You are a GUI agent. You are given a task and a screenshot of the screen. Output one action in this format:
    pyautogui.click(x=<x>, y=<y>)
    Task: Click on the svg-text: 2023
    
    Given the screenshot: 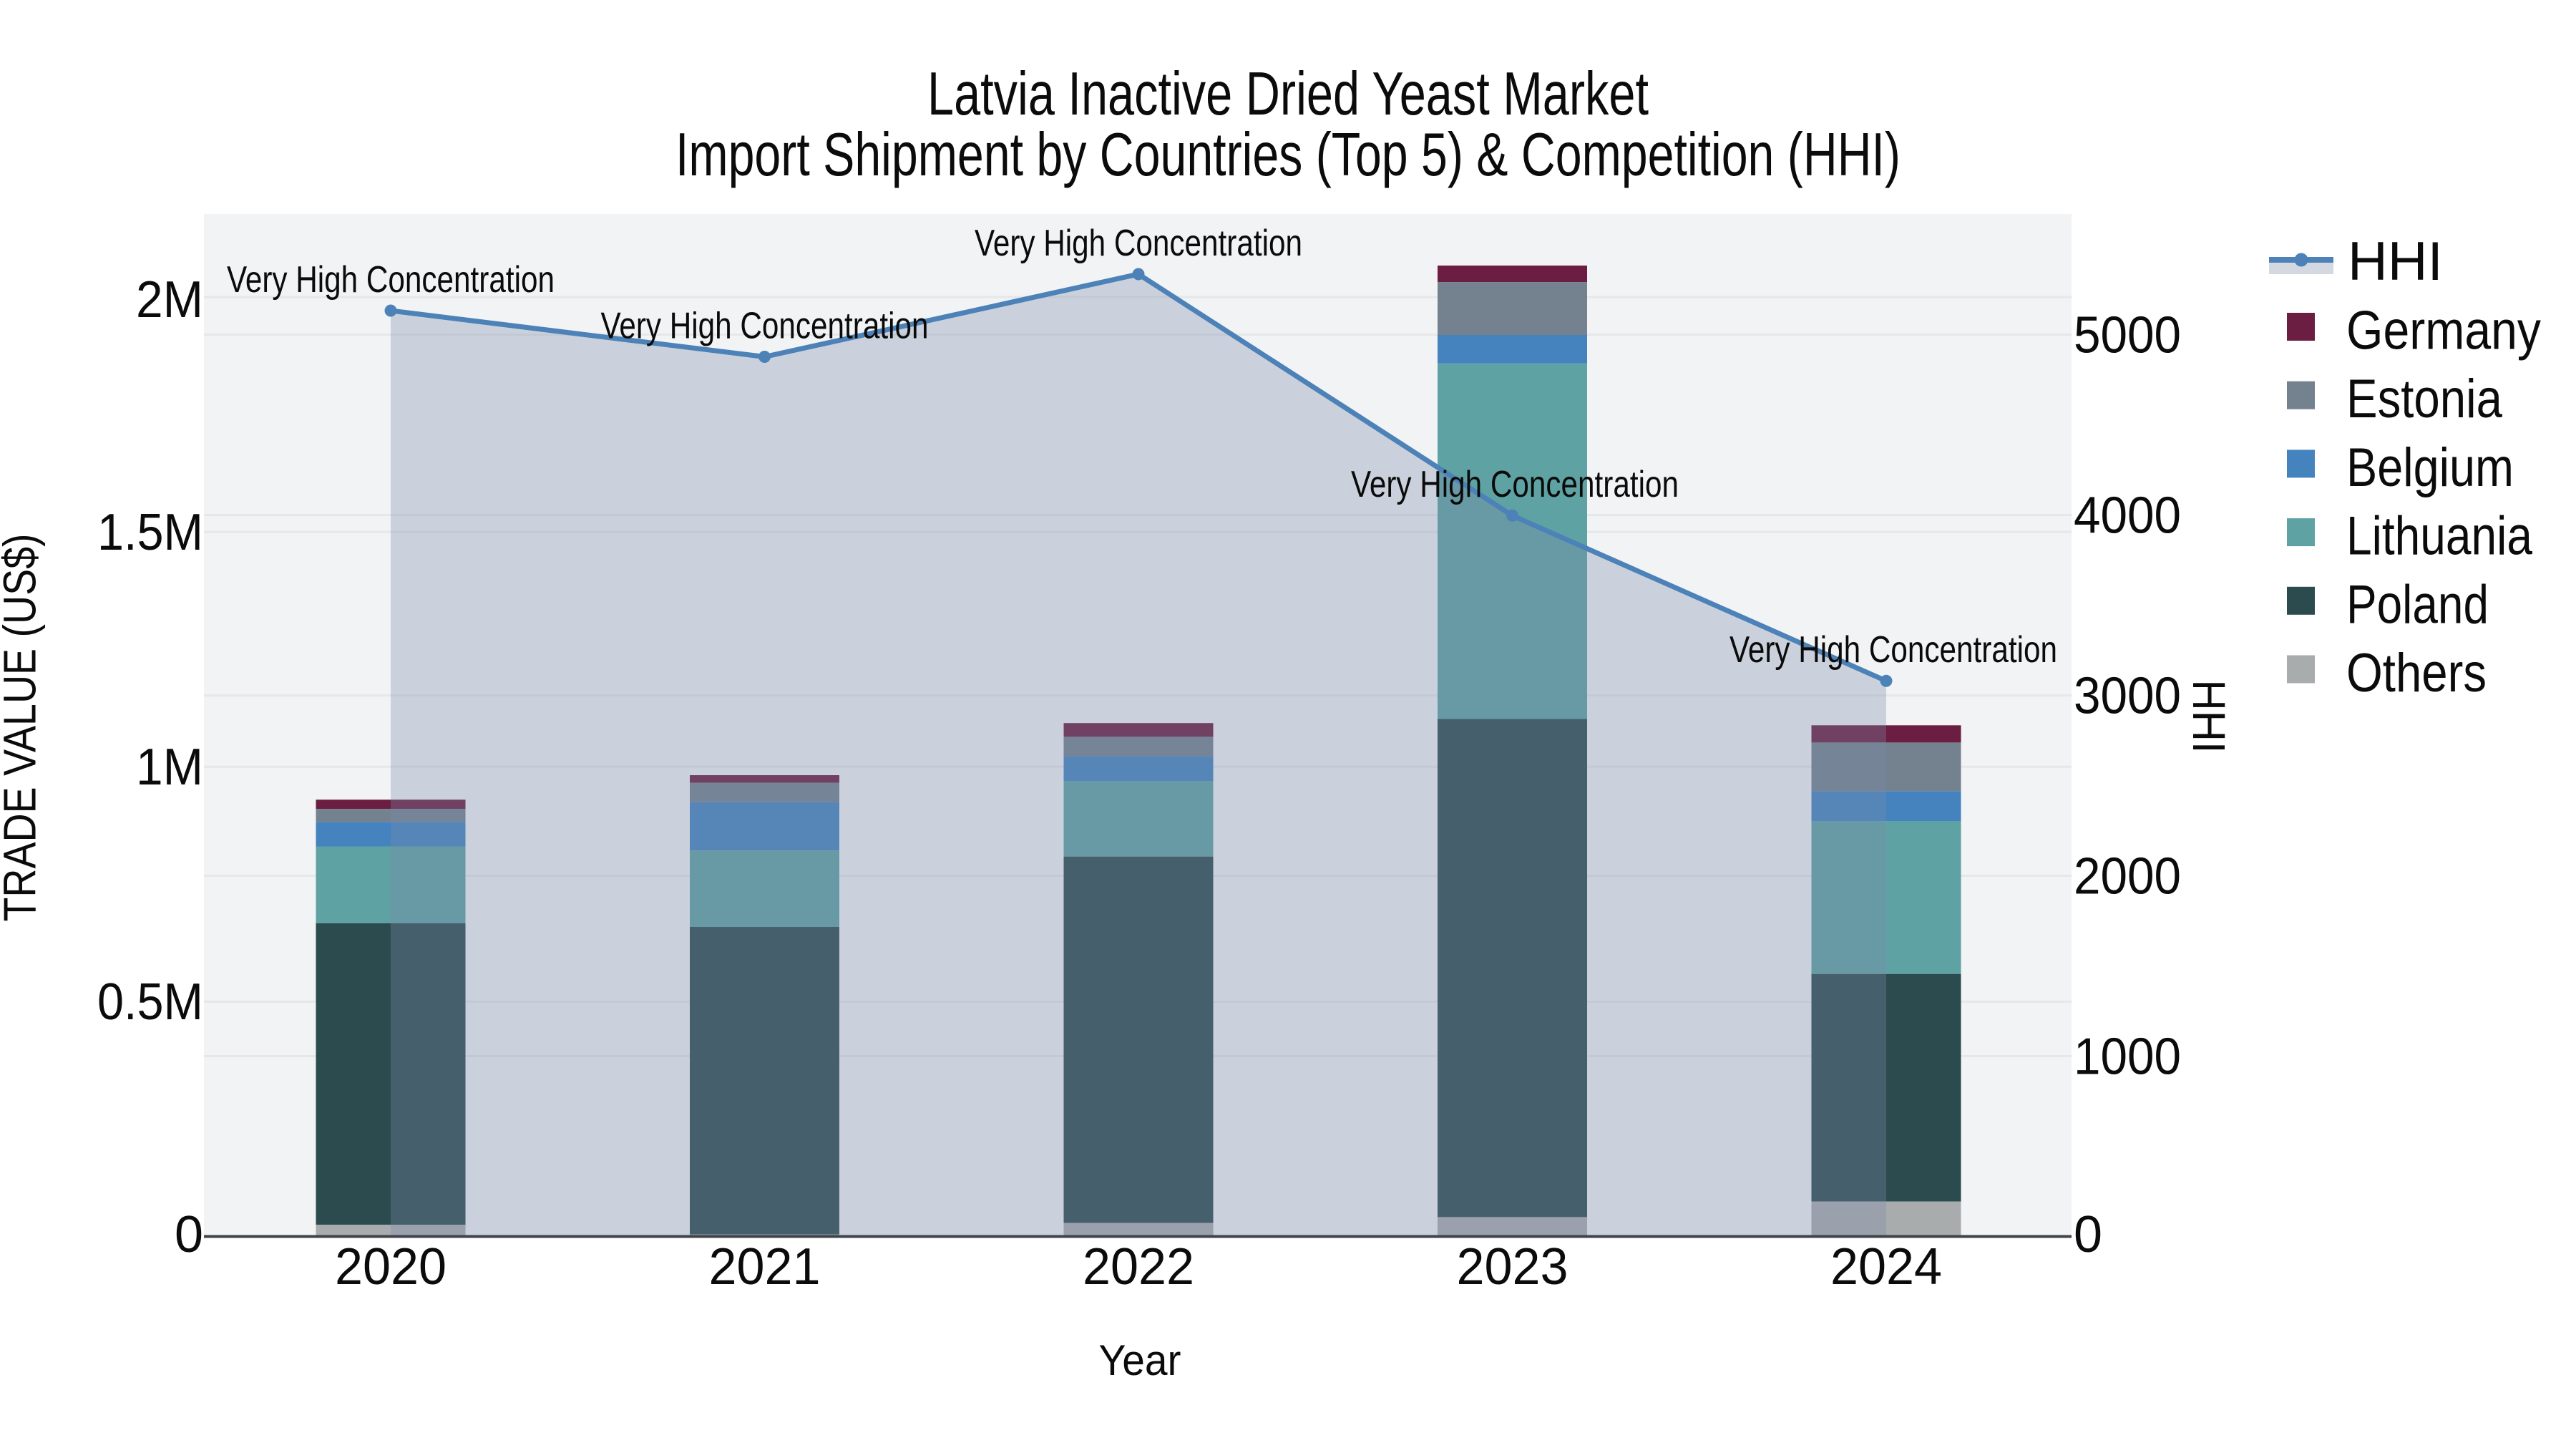 What is the action you would take?
    pyautogui.click(x=1512, y=1267)
    